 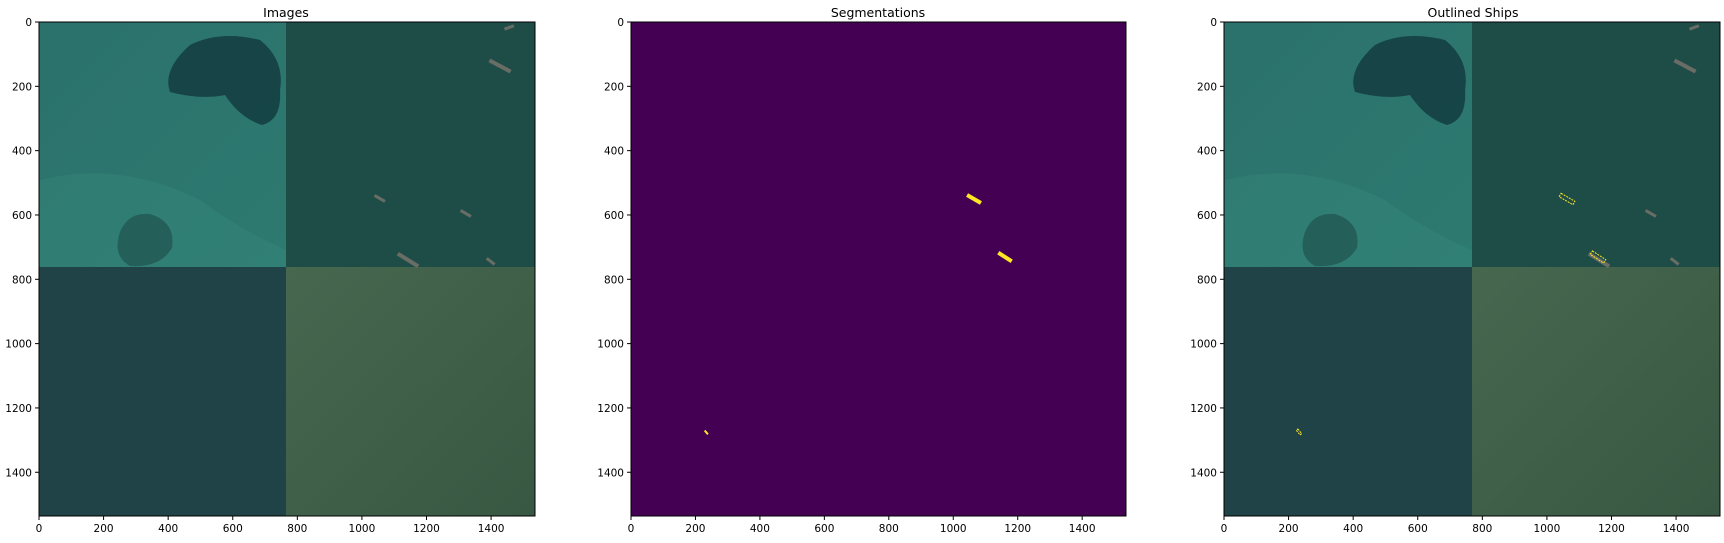 What do you see at coordinates (878, 12) in the screenshot?
I see `panel-title-segmentations: Segmentations` at bounding box center [878, 12].